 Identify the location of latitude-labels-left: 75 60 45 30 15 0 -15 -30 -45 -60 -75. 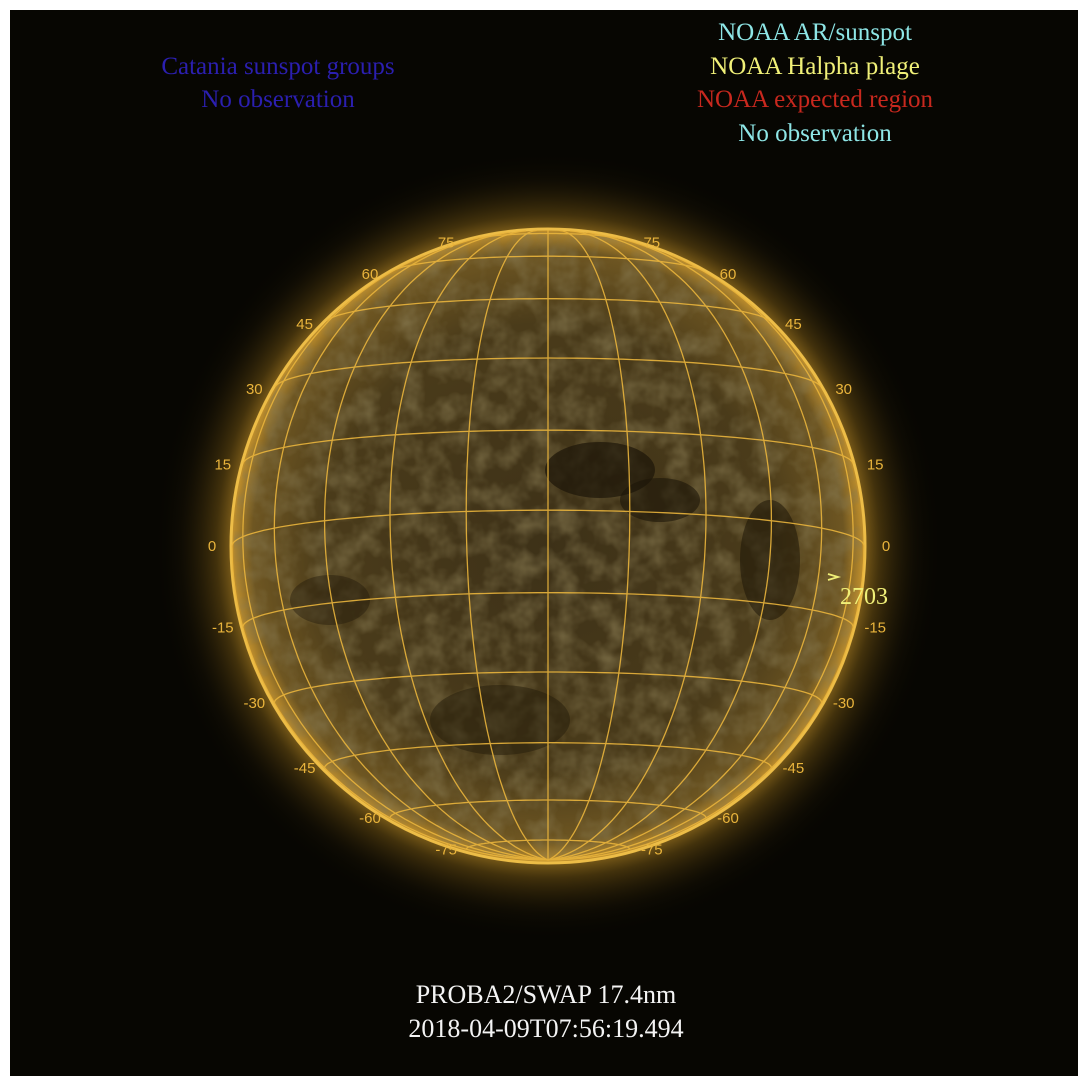
(332, 547).